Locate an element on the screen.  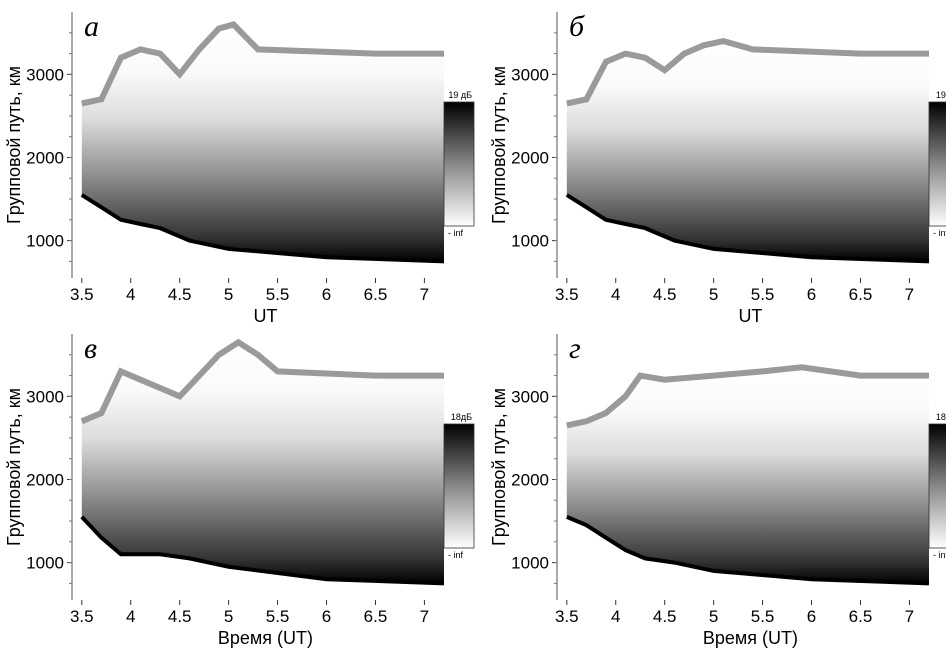
panel-label: б is located at coordinates (577, 26).